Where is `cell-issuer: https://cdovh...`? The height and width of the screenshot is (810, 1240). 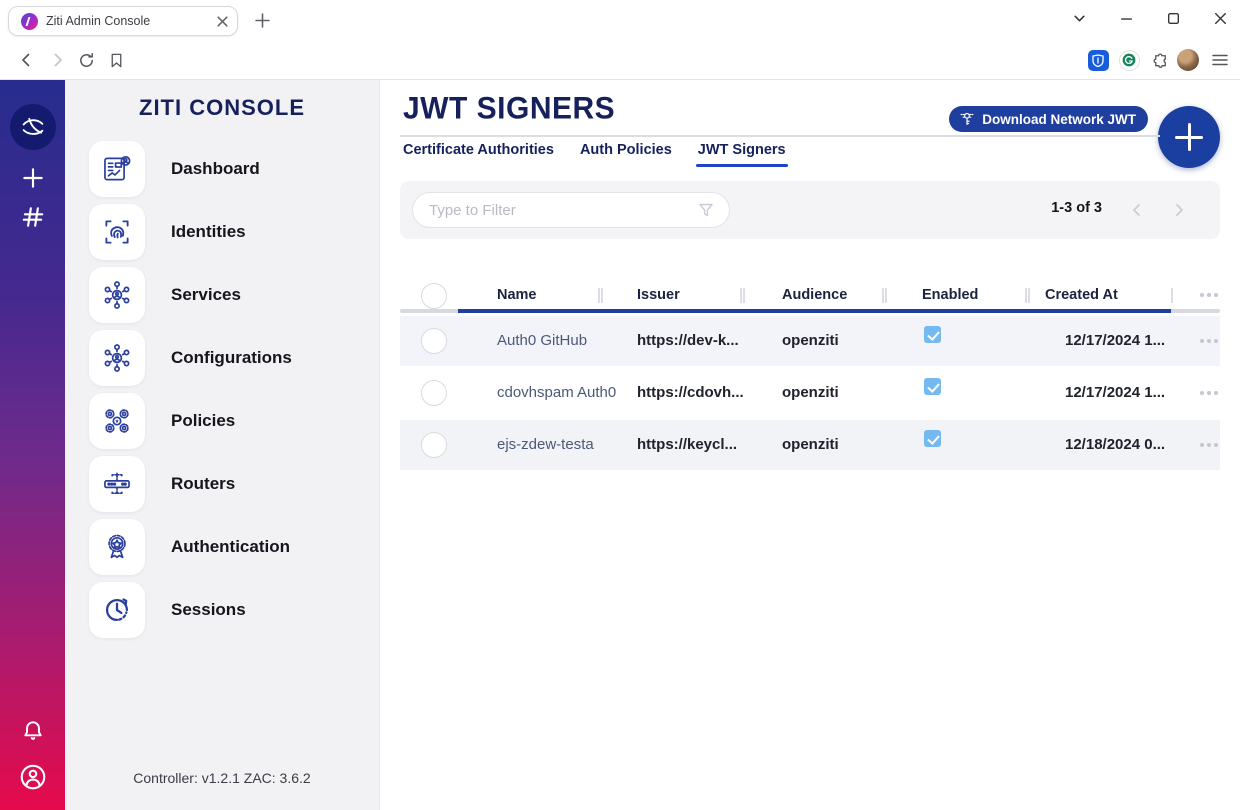 cell-issuer: https://cdovh... is located at coordinates (690, 392).